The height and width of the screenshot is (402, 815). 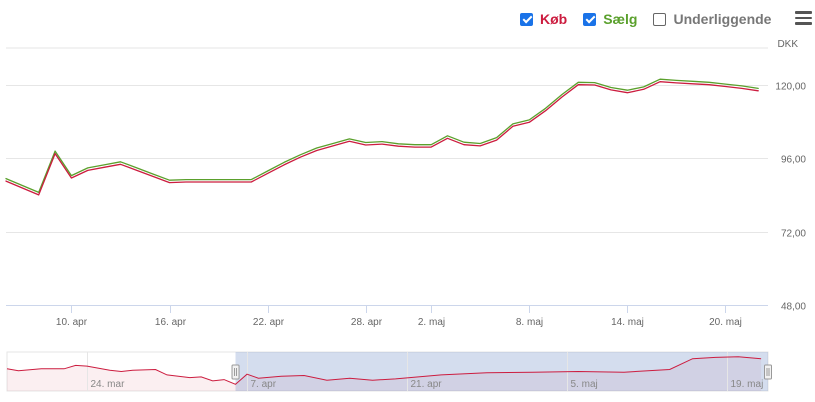 I want to click on y-axis-unit: DKK, so click(x=787, y=44).